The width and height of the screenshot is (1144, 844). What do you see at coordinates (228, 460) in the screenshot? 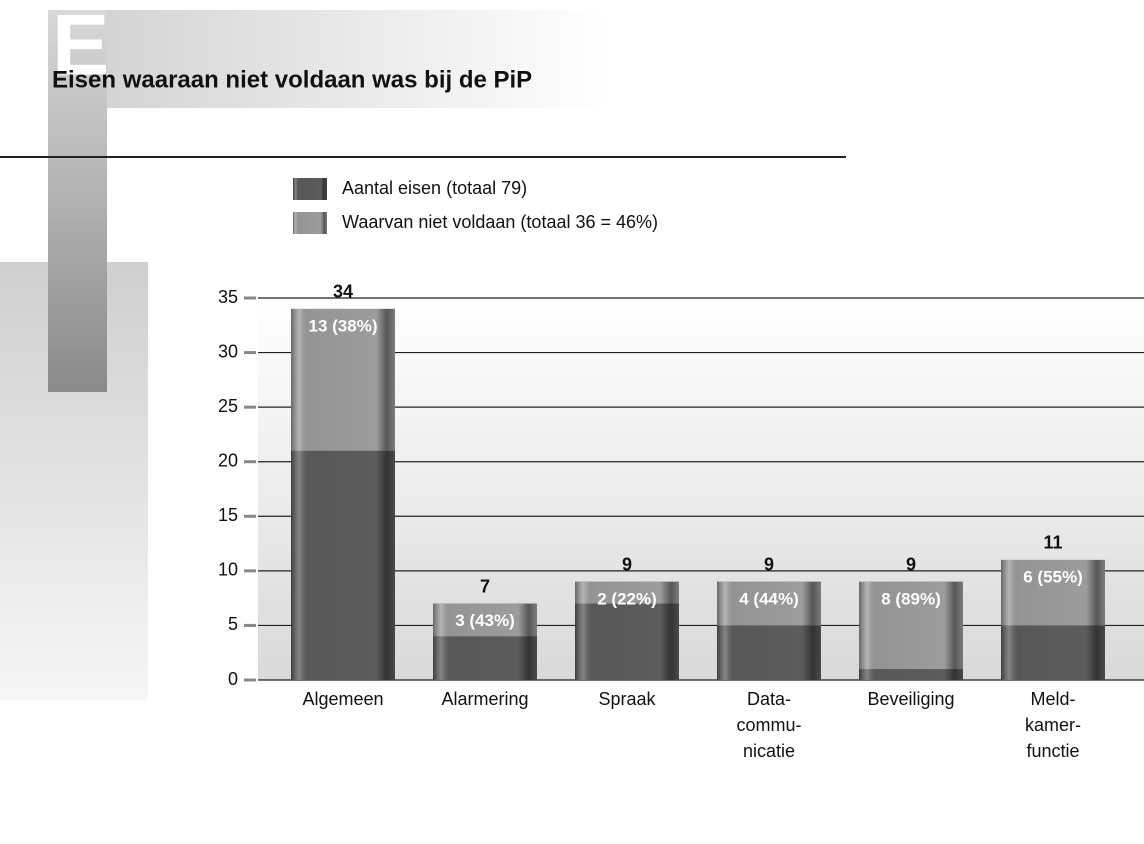
I see `y-tick-label: 20` at bounding box center [228, 460].